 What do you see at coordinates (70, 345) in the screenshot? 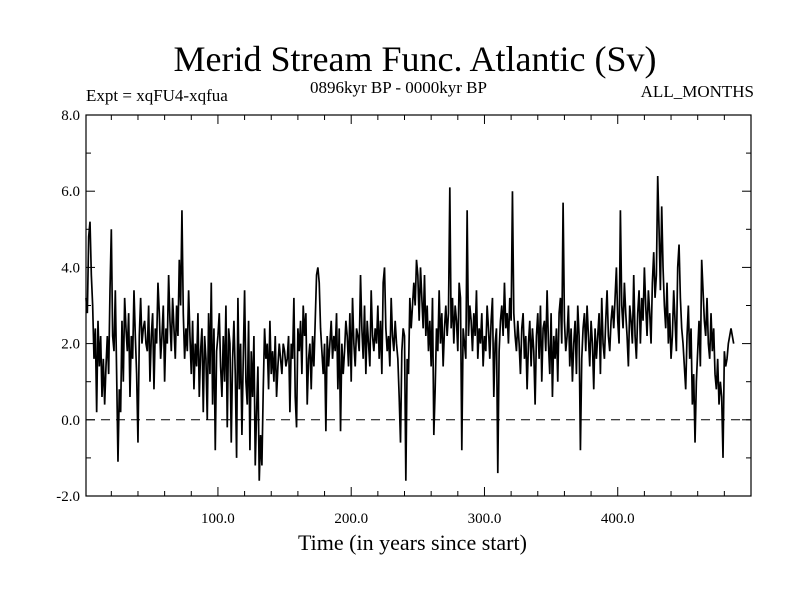
I see `y-tick-label: 2.0` at bounding box center [70, 345].